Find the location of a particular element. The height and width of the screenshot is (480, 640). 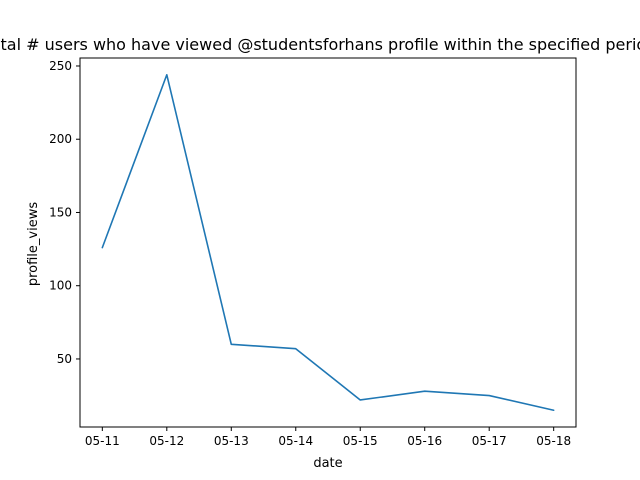

x-tick-label: 05-11 is located at coordinates (102, 441).